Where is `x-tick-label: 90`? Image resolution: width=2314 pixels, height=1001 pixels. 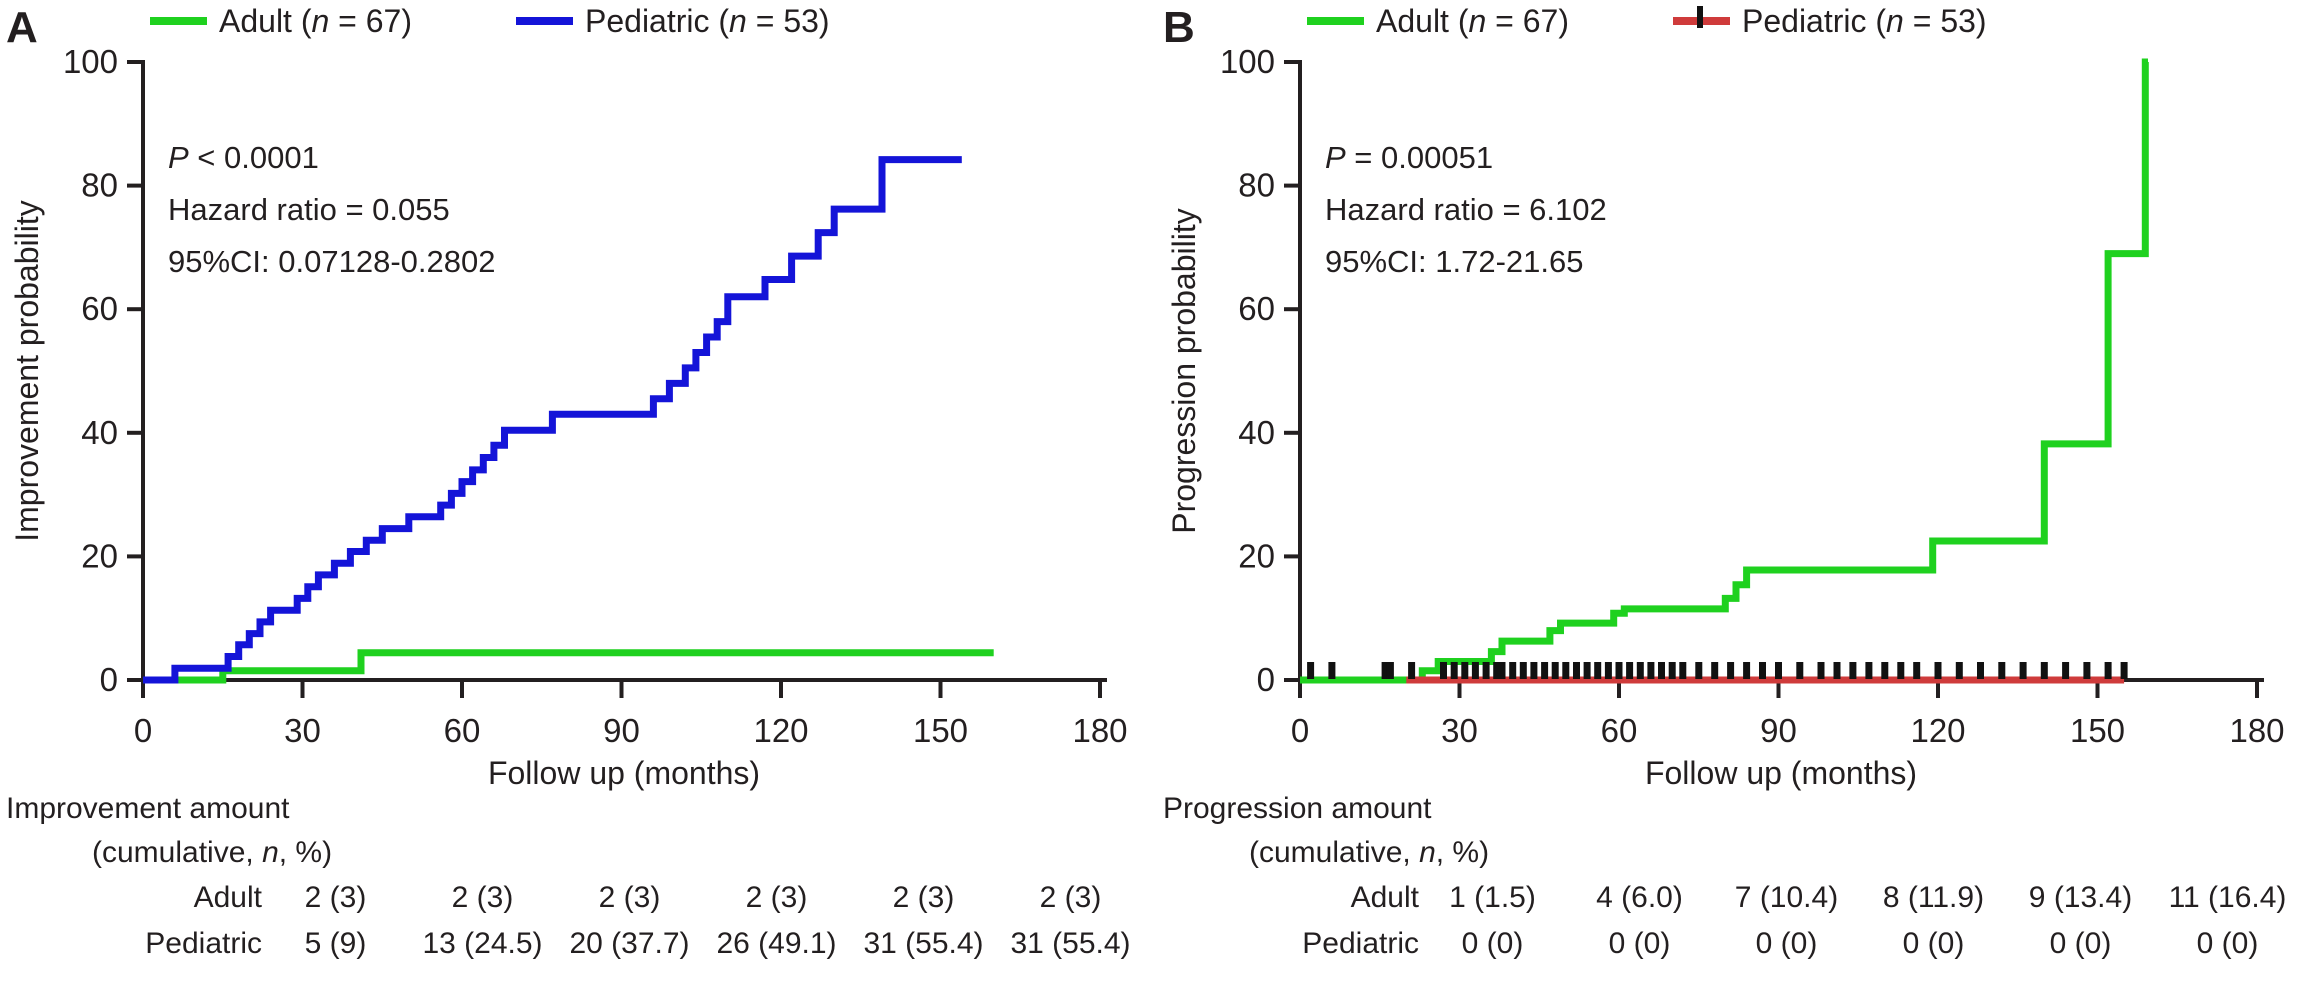
x-tick-label: 90 is located at coordinates (621, 730).